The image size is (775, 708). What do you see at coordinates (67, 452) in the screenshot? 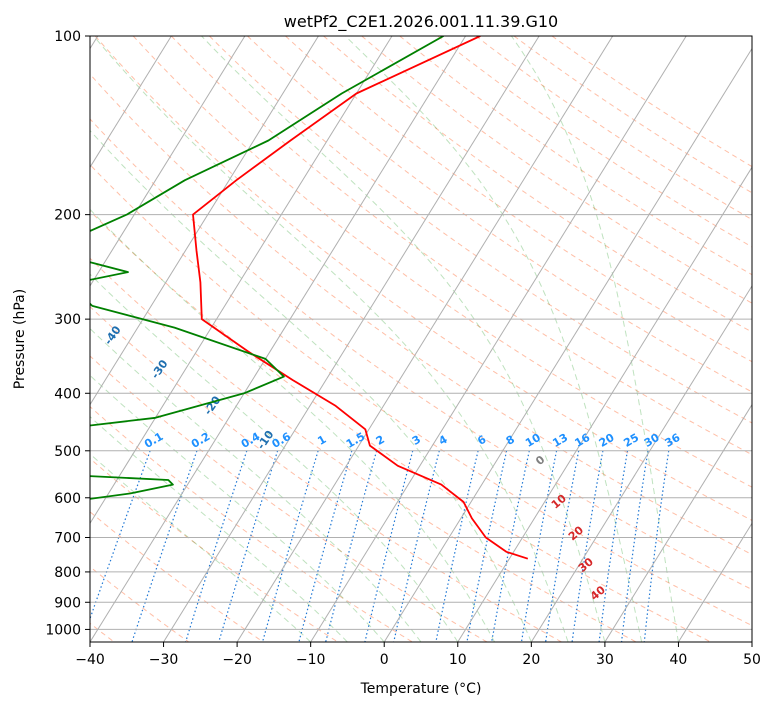
I see `y-tick-label: 500` at bounding box center [67, 452].